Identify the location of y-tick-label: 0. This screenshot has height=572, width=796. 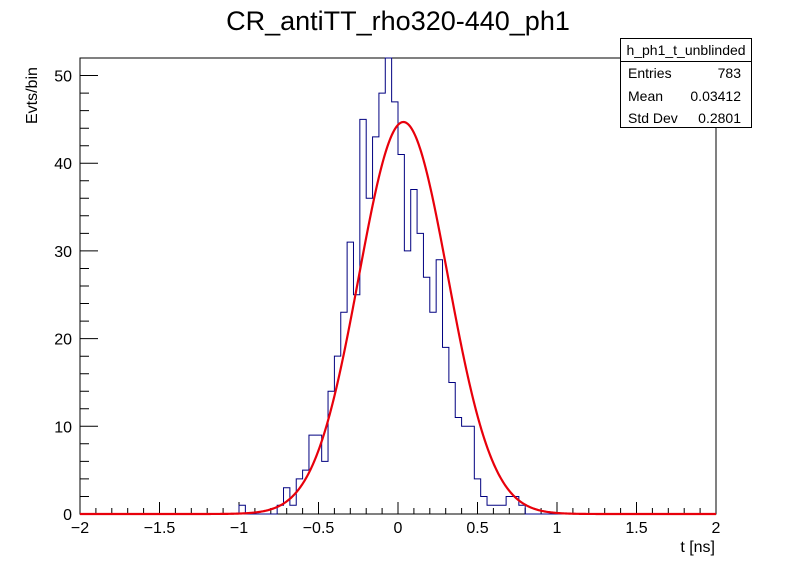
(67, 515).